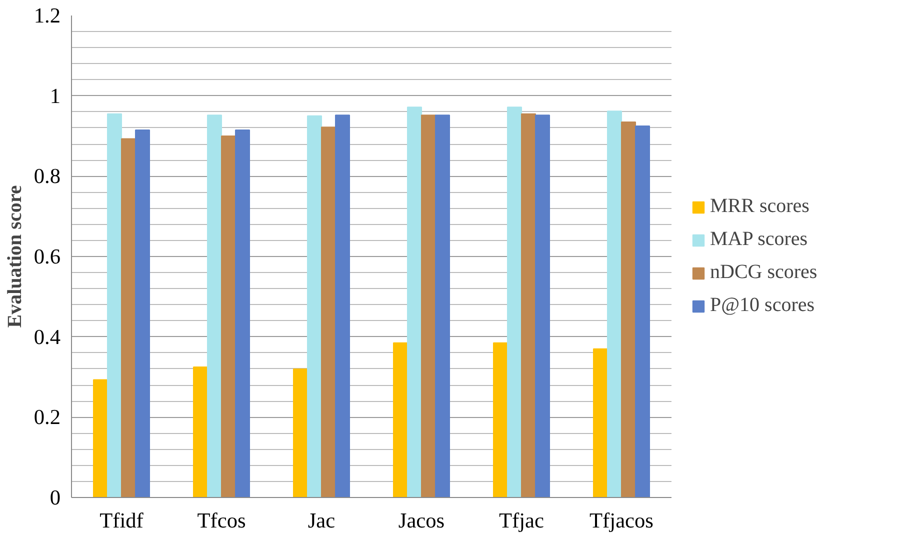  Describe the element at coordinates (55, 96) in the screenshot. I see `y-tick-label: 1` at that location.